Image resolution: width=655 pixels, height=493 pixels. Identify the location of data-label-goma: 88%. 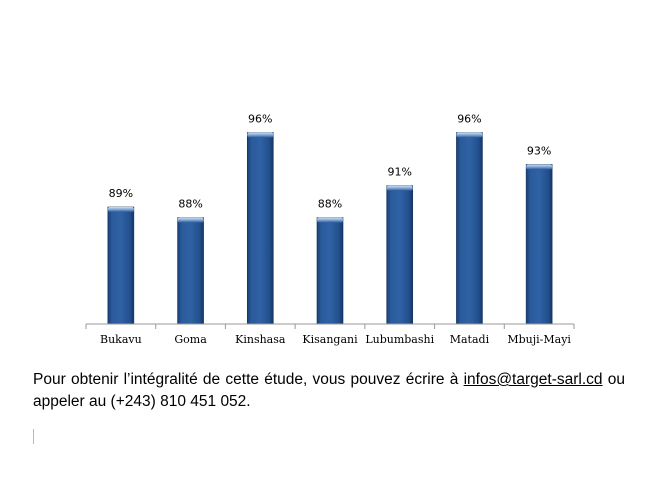
(190, 204).